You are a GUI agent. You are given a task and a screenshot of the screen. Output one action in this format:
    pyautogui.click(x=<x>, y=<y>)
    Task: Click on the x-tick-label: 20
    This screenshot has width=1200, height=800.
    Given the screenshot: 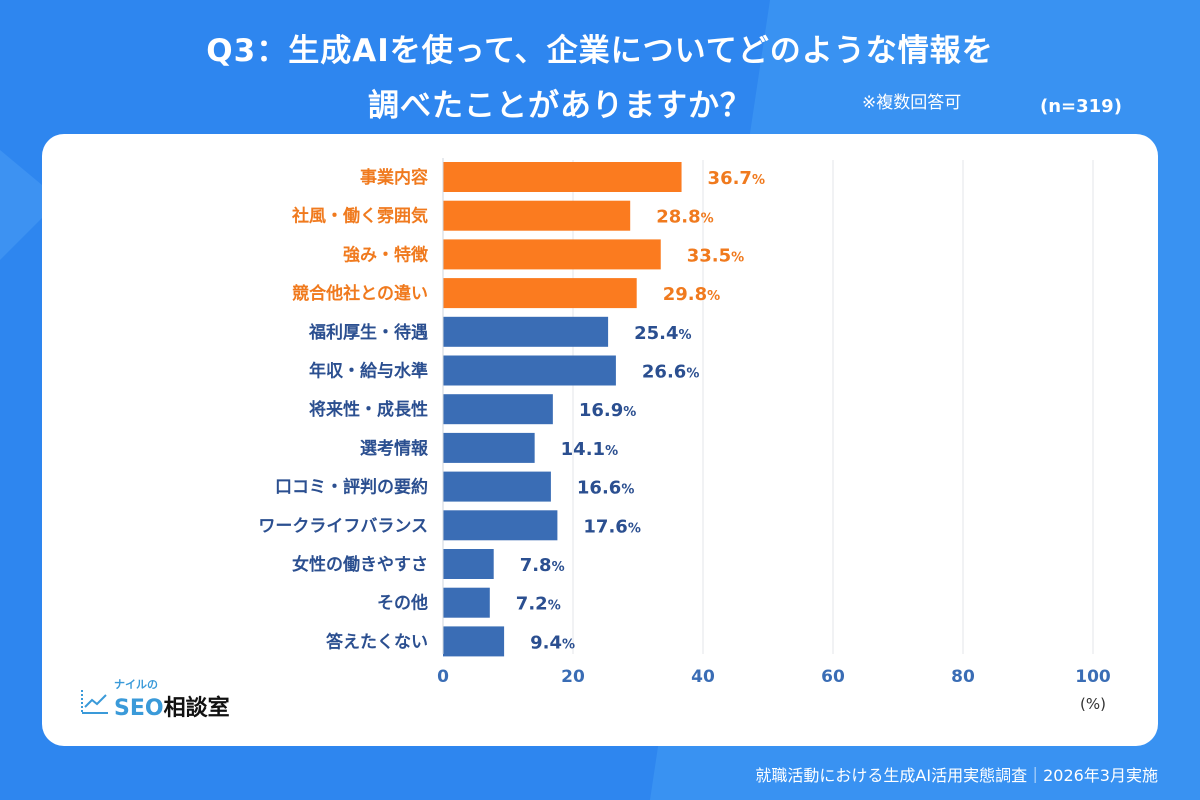 What is the action you would take?
    pyautogui.click(x=573, y=677)
    